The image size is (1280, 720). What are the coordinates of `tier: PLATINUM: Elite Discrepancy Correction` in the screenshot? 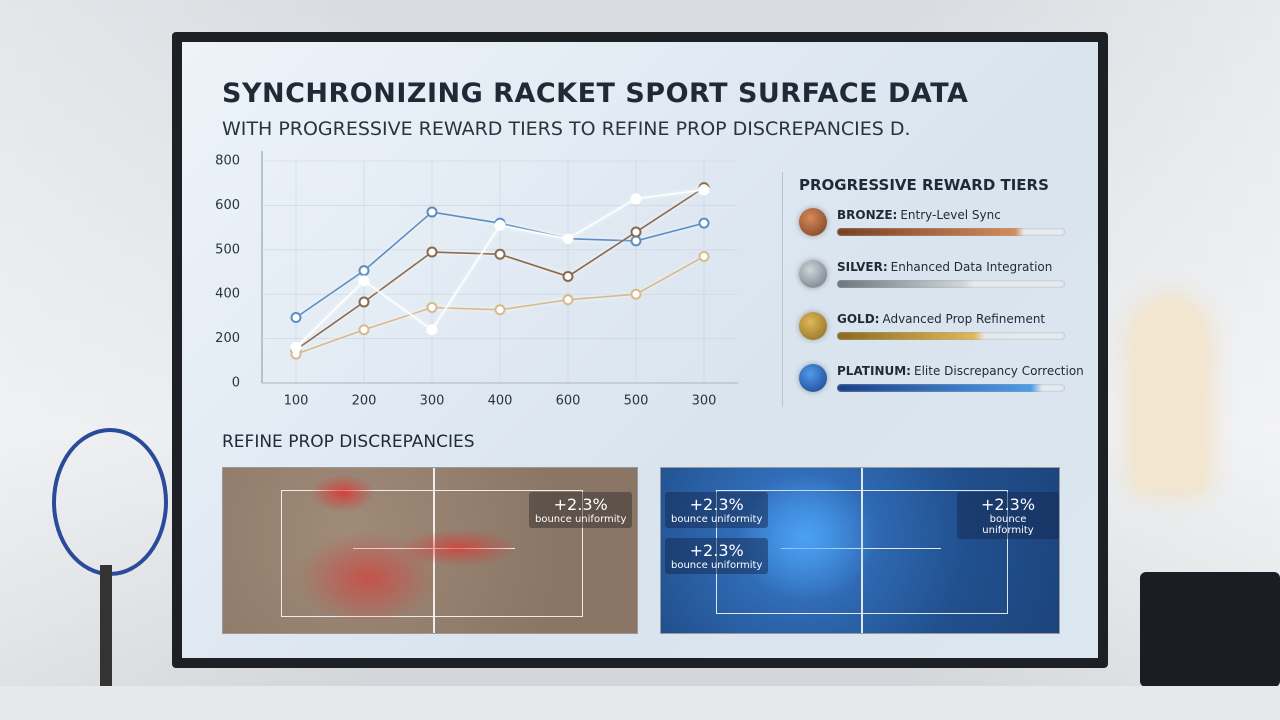 It's located at (949, 390).